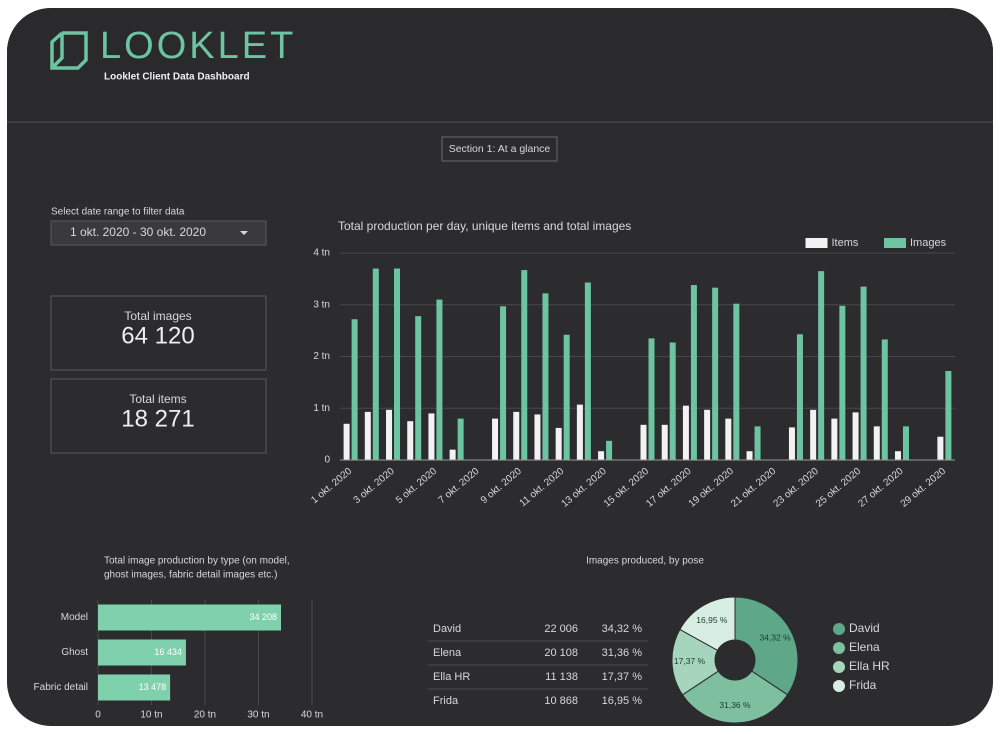 Image resolution: width=1000 pixels, height=734 pixels. I want to click on kpi-card, so click(158, 333).